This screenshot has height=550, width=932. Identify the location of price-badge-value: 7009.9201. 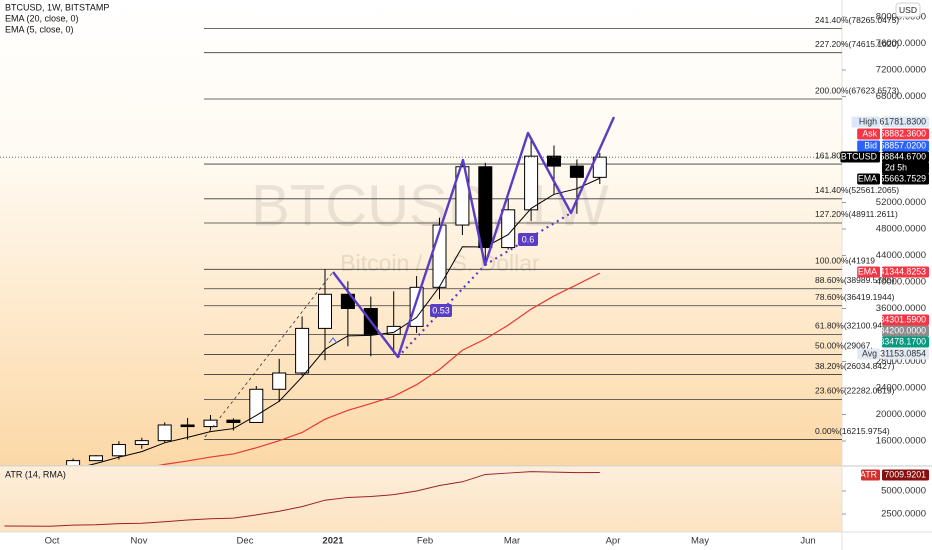
(905, 474).